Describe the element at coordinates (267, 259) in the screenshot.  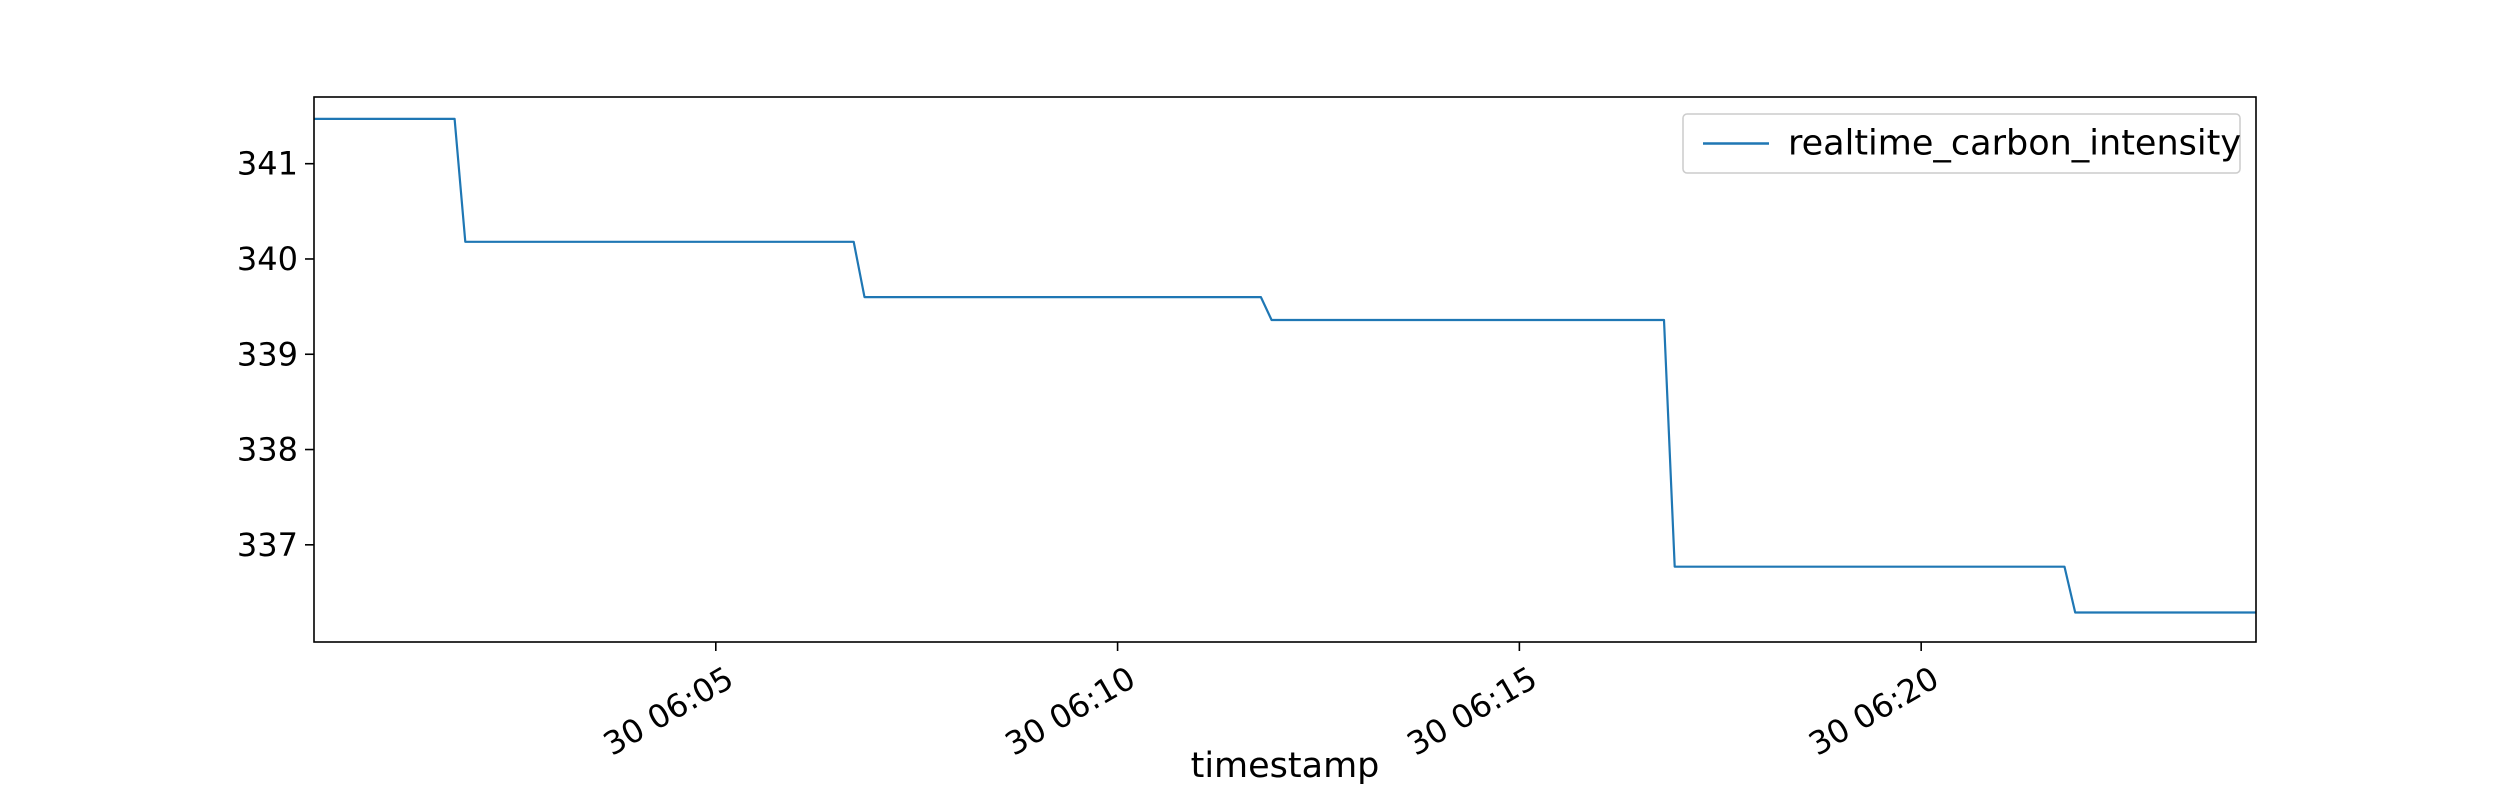
I see `y-tick-label: 340` at that location.